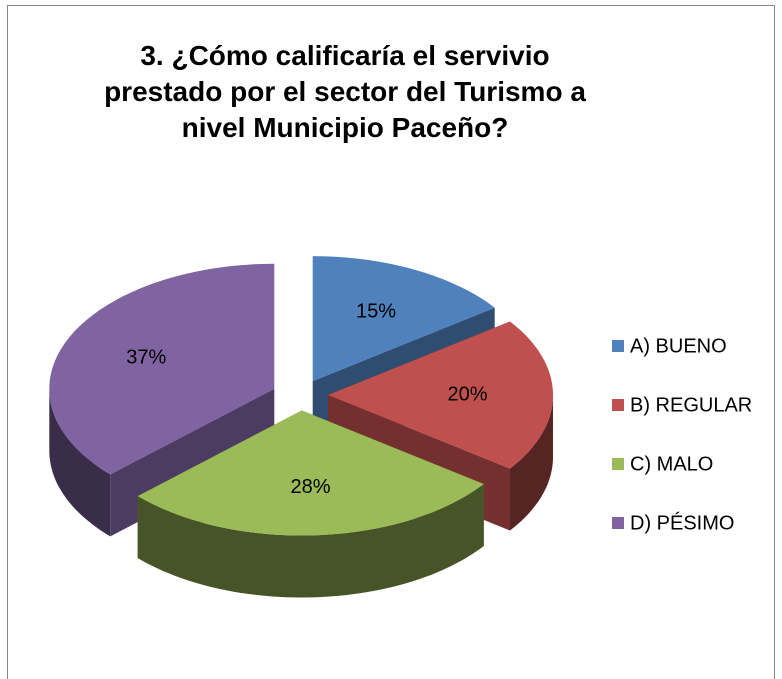 The image size is (782, 679). What do you see at coordinates (376, 311) in the screenshot?
I see `data-label: 15%` at bounding box center [376, 311].